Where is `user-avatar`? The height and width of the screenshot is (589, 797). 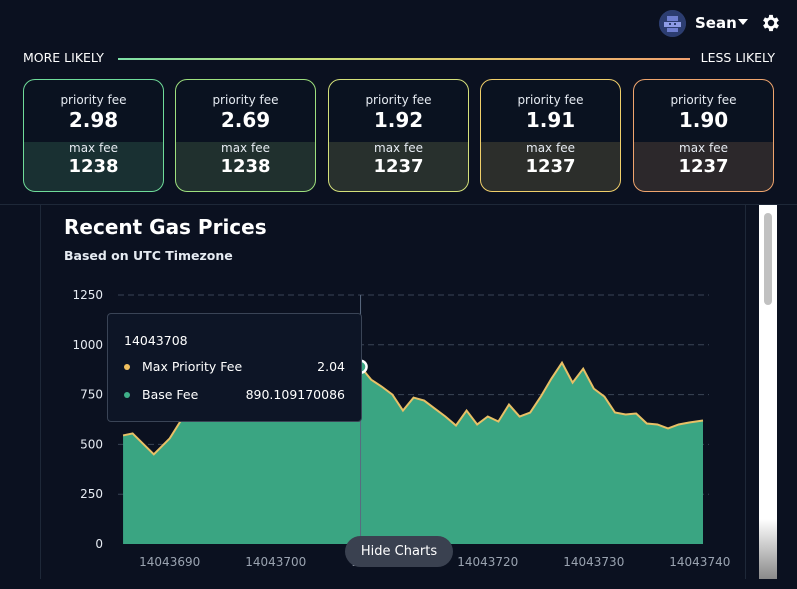 user-avatar is located at coordinates (672, 23).